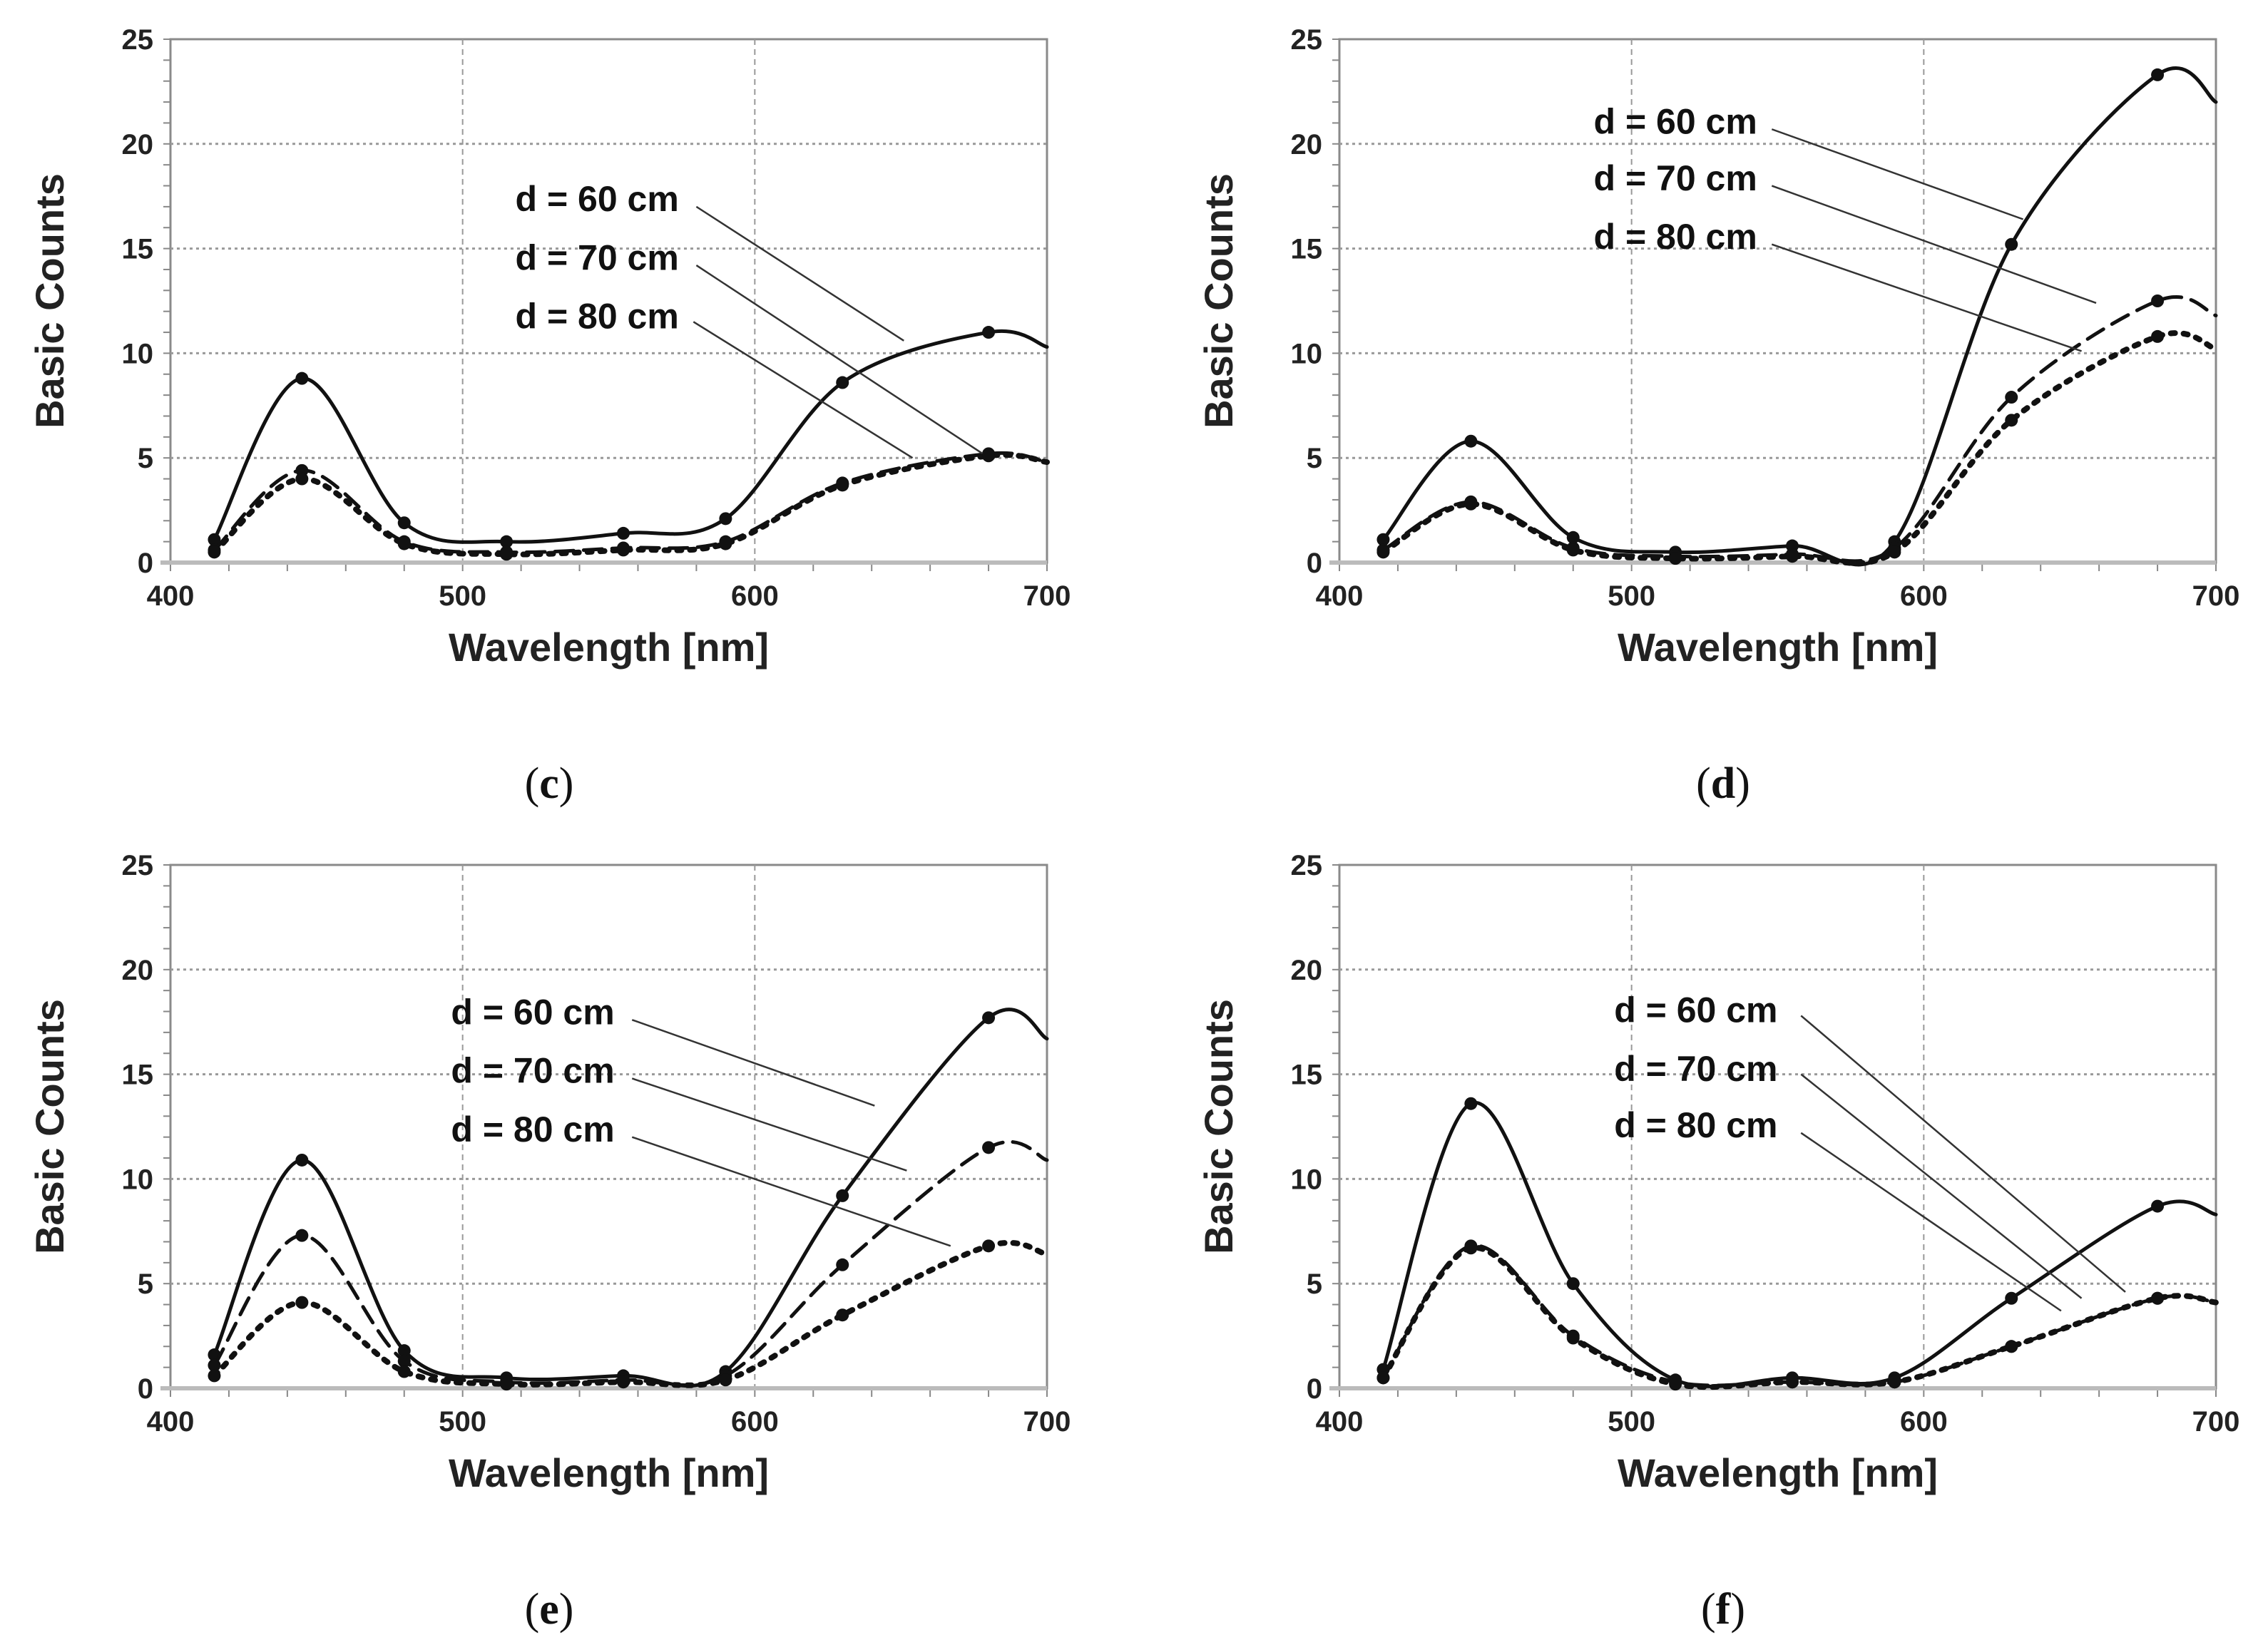  I want to click on panel-caption: (d), so click(1723, 784).